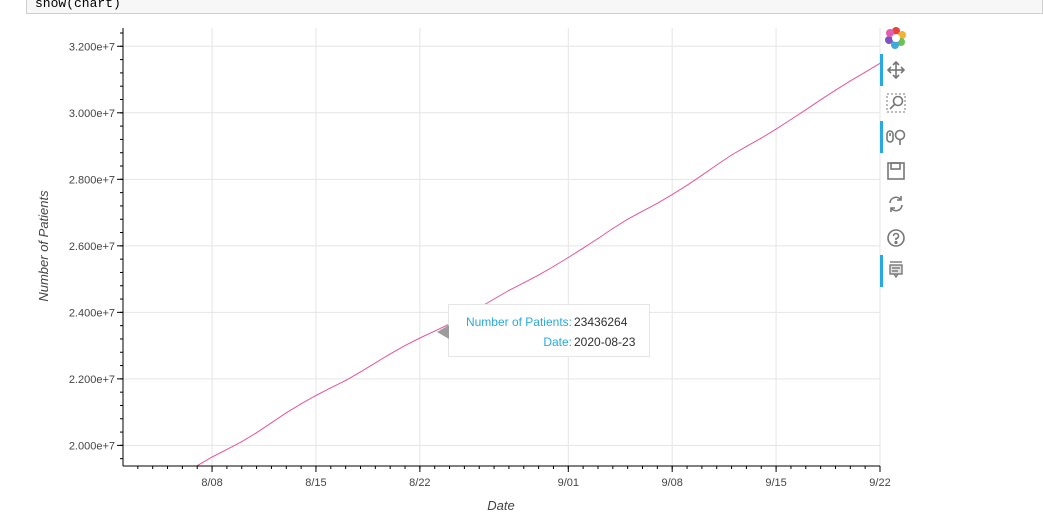 This screenshot has width=1043, height=513. What do you see at coordinates (92, 380) in the screenshot?
I see `y-tick-label: 2.200e+7` at bounding box center [92, 380].